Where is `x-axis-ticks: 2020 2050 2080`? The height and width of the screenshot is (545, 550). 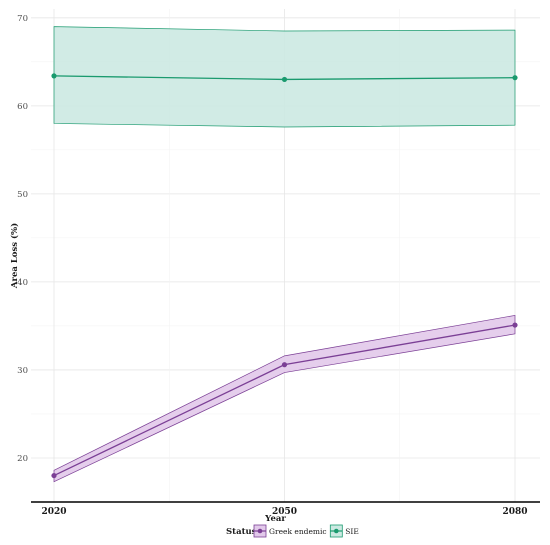 x-axis-ticks: 2020 2050 2080 is located at coordinates (284, 512).